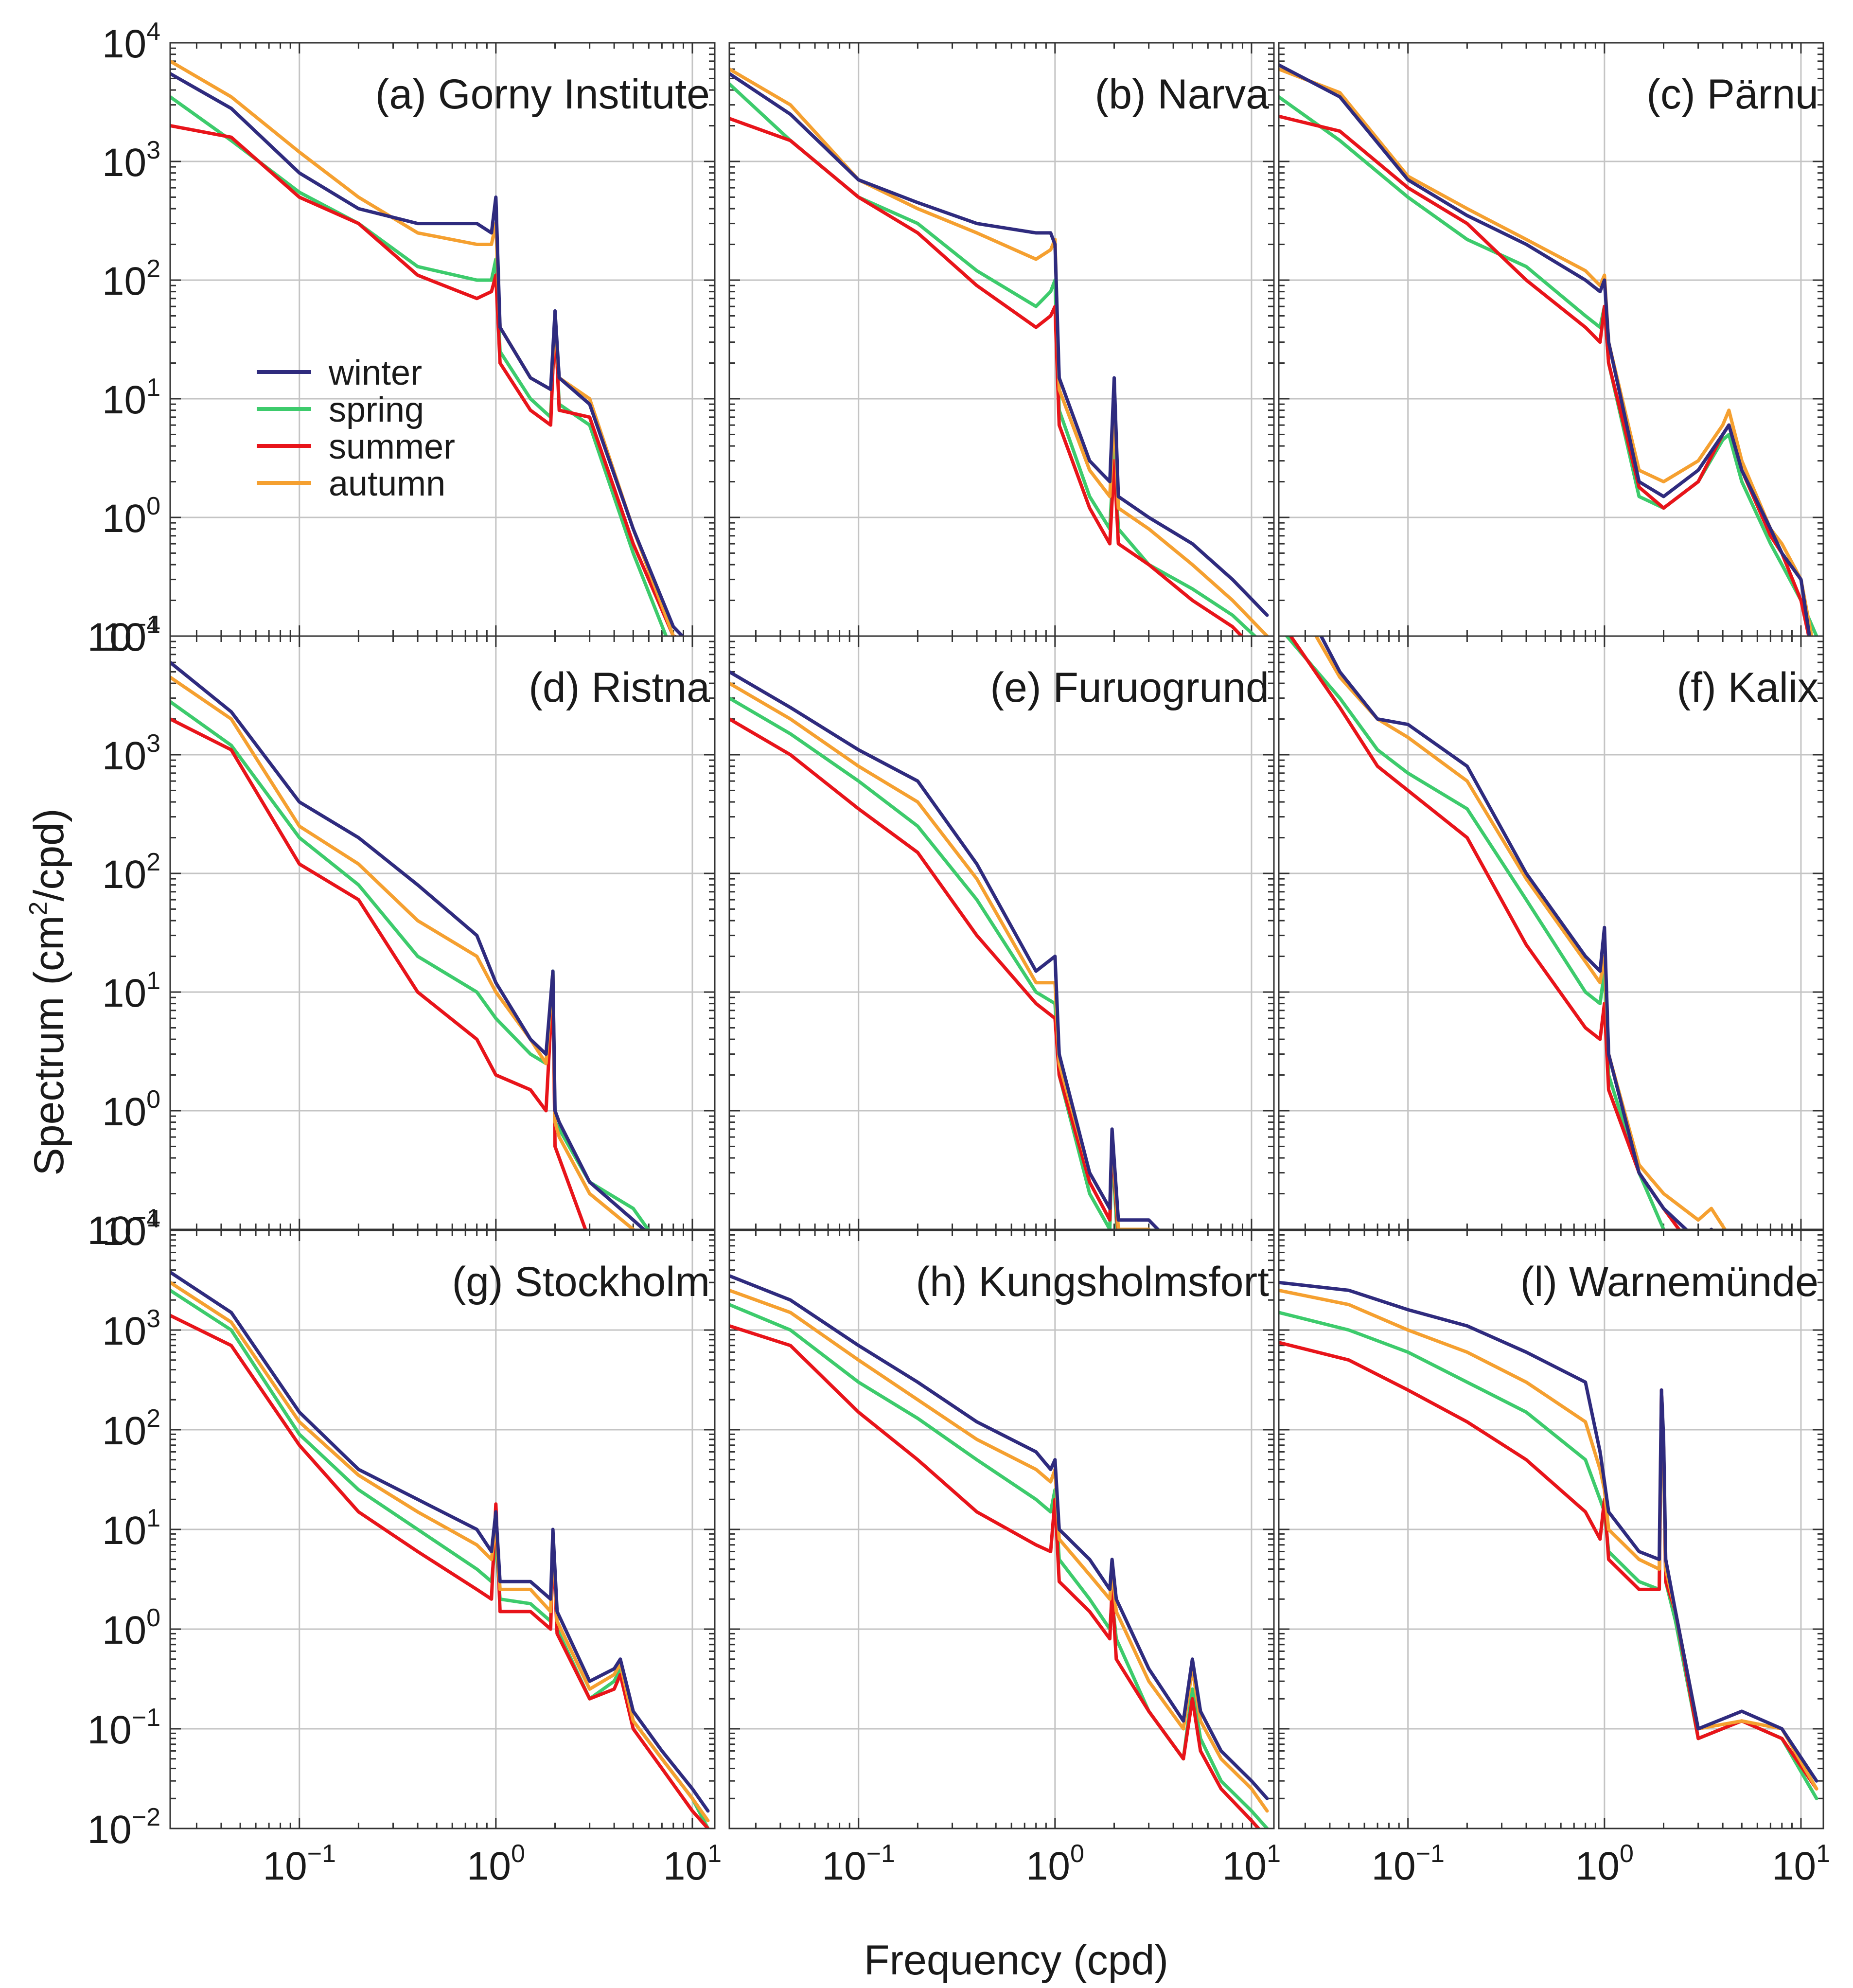 Image resolution: width=1853 pixels, height=1988 pixels. I want to click on panel-title: (c) Pärnu, so click(1732, 94).